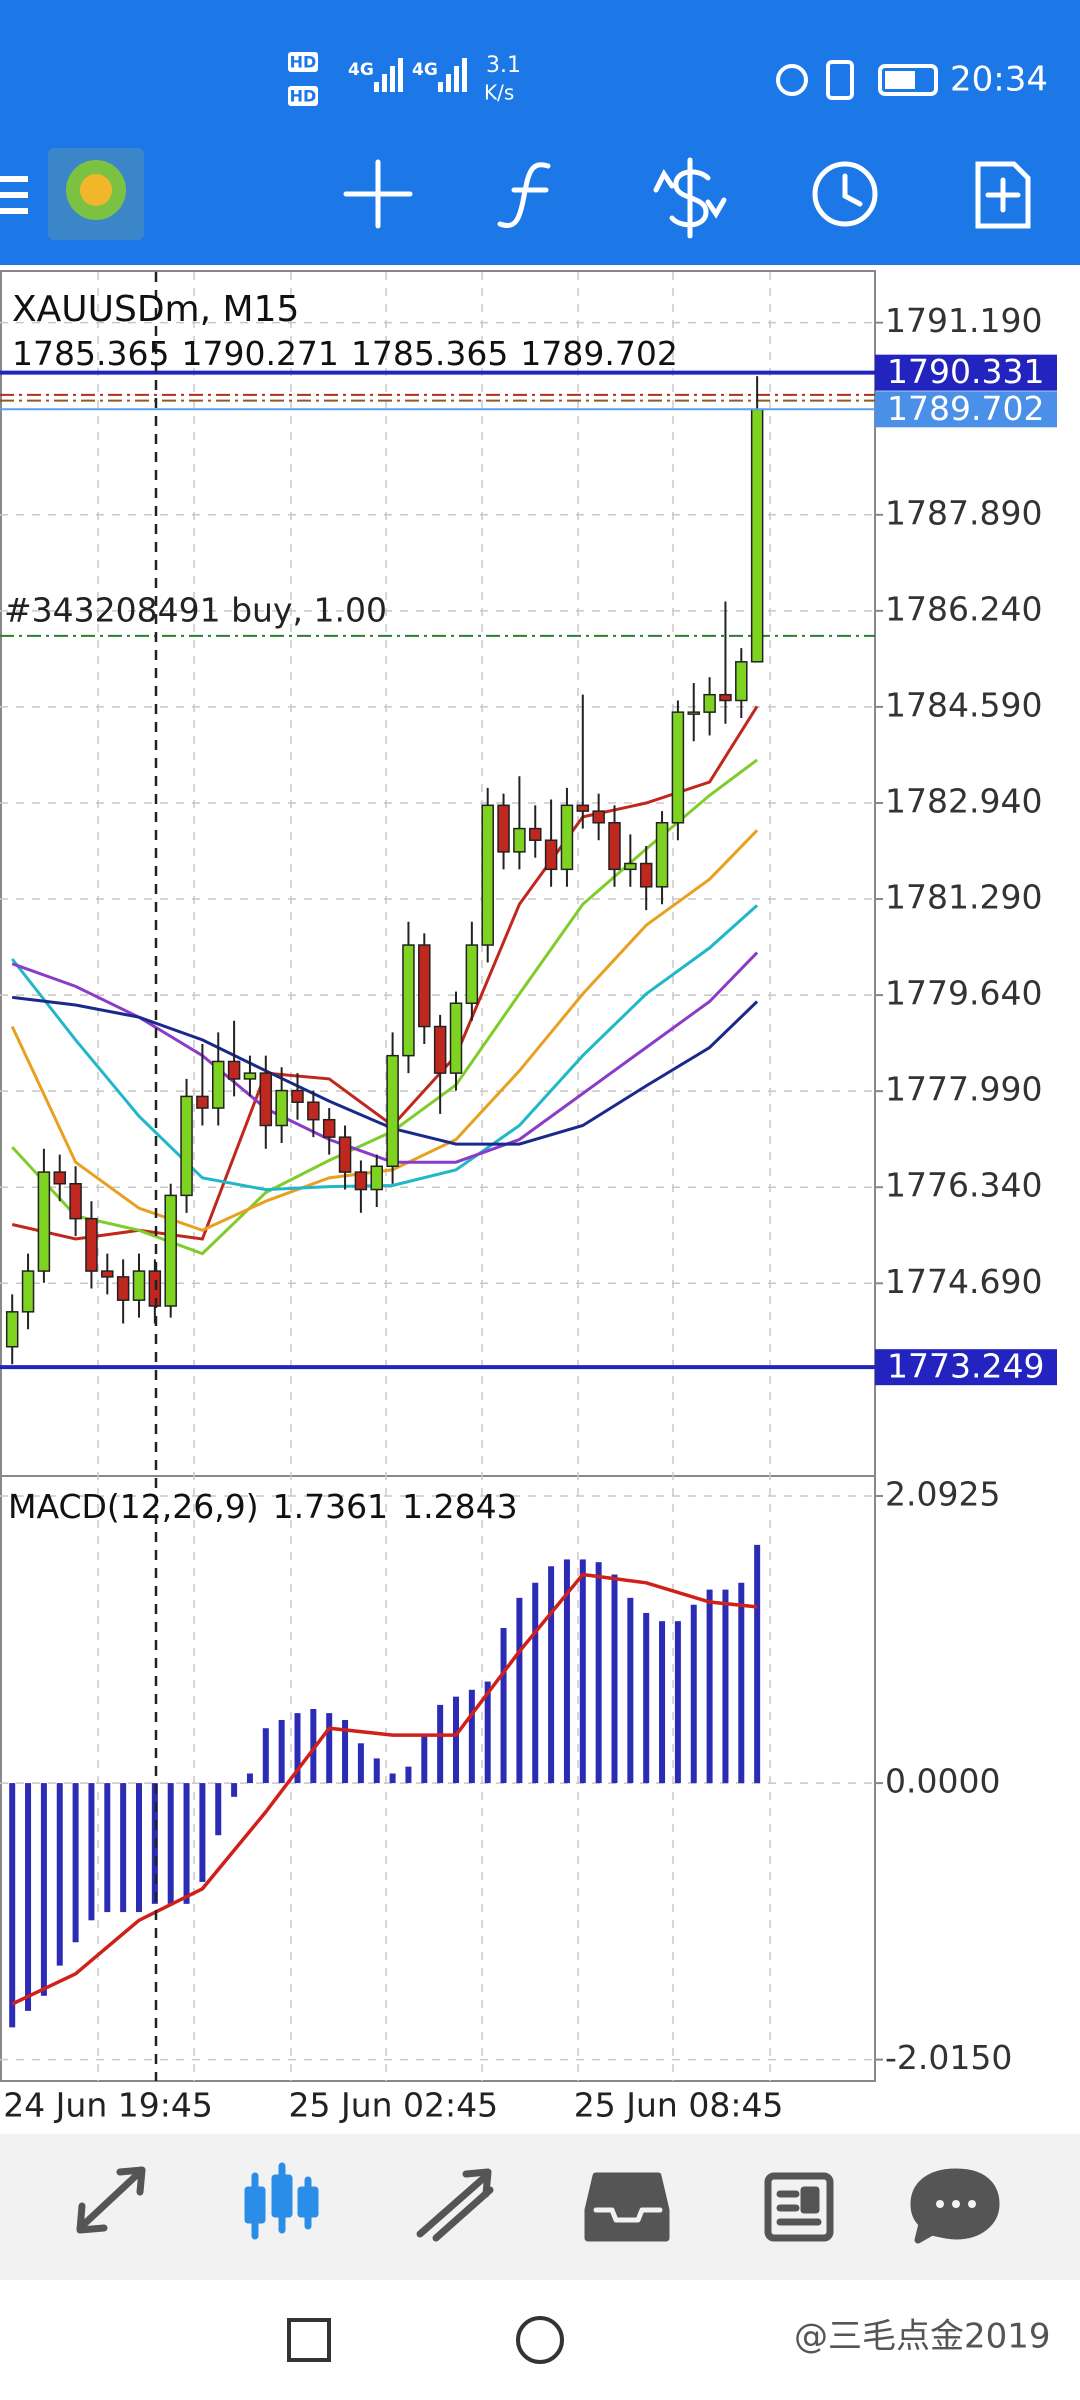 The image size is (1080, 2400). I want to click on y-tick-label: 1777.990, so click(963, 1089).